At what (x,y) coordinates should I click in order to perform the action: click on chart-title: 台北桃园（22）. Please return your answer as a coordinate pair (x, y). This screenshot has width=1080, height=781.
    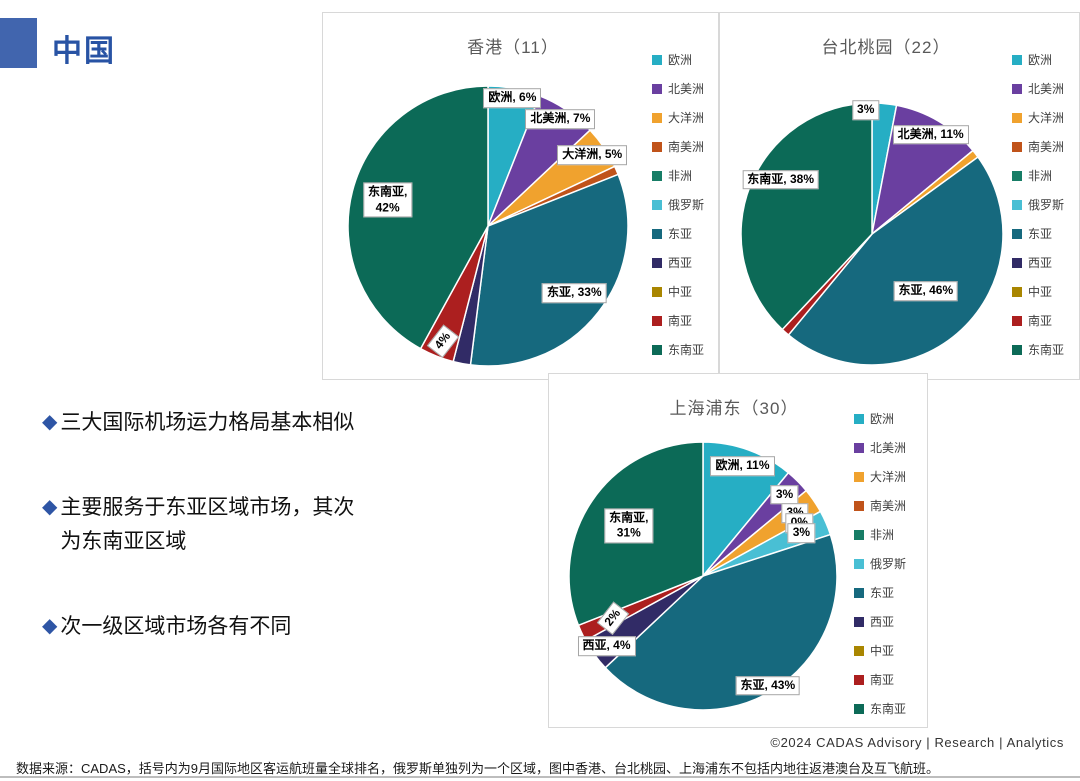
    Looking at the image, I should click on (886, 47).